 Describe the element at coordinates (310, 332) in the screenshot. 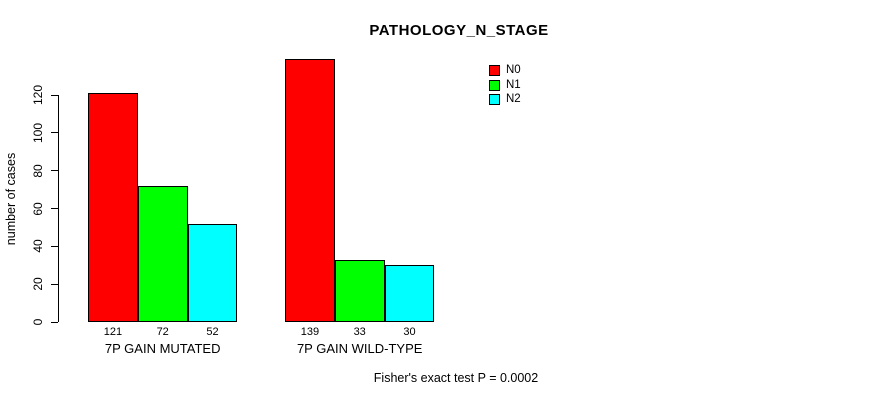

I see `bar-value-n0-7p-gain-wild-type: 139` at that location.